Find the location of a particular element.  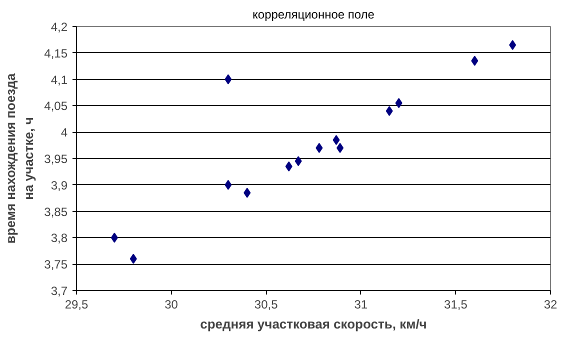

y-tick-label: 3,75 is located at coordinates (56, 265).